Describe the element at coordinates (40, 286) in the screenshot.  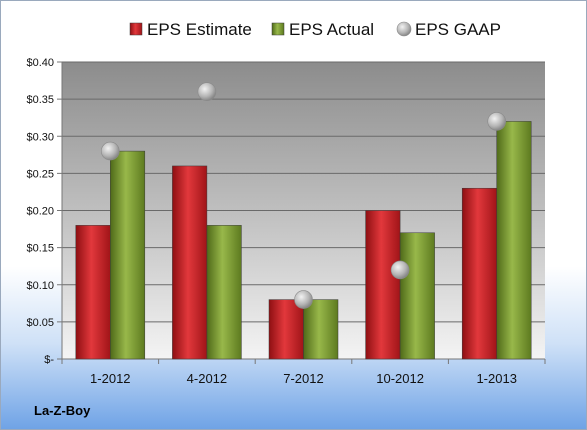
I see `y-tick-label: $0.10` at that location.